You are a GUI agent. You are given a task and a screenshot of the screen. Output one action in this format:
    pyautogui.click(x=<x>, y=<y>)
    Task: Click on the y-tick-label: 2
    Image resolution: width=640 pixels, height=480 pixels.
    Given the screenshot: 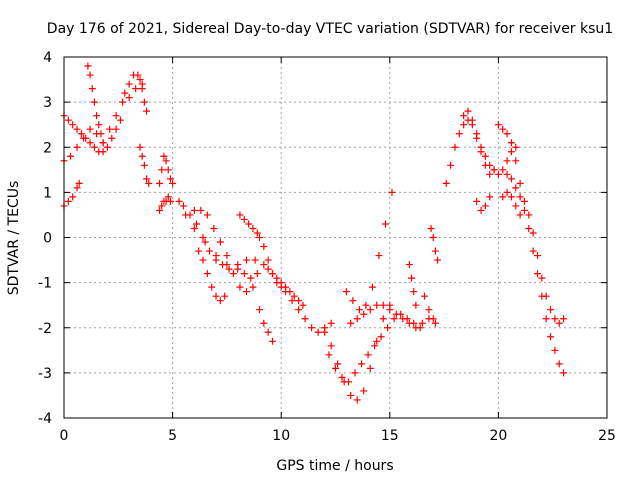 What is the action you would take?
    pyautogui.click(x=47, y=148)
    